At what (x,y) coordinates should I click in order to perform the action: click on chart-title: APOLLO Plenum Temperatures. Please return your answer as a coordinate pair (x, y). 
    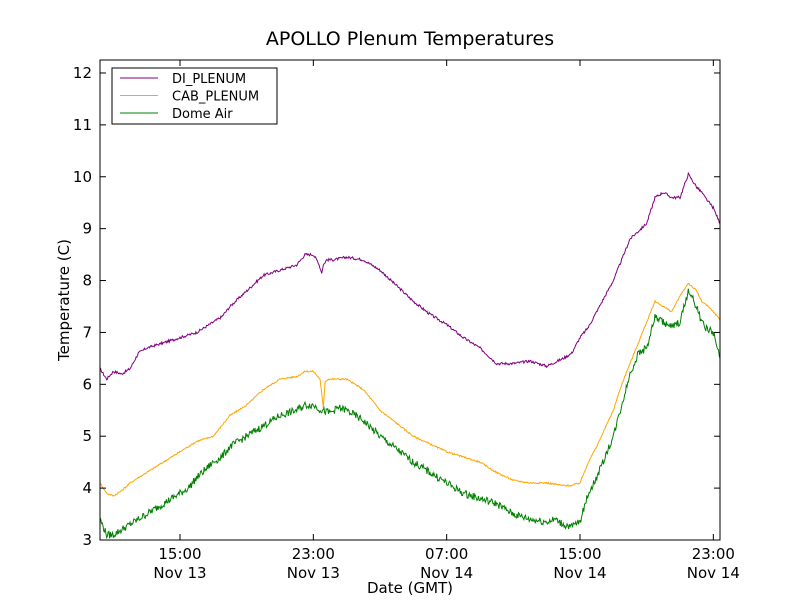
    Looking at the image, I should click on (410, 39).